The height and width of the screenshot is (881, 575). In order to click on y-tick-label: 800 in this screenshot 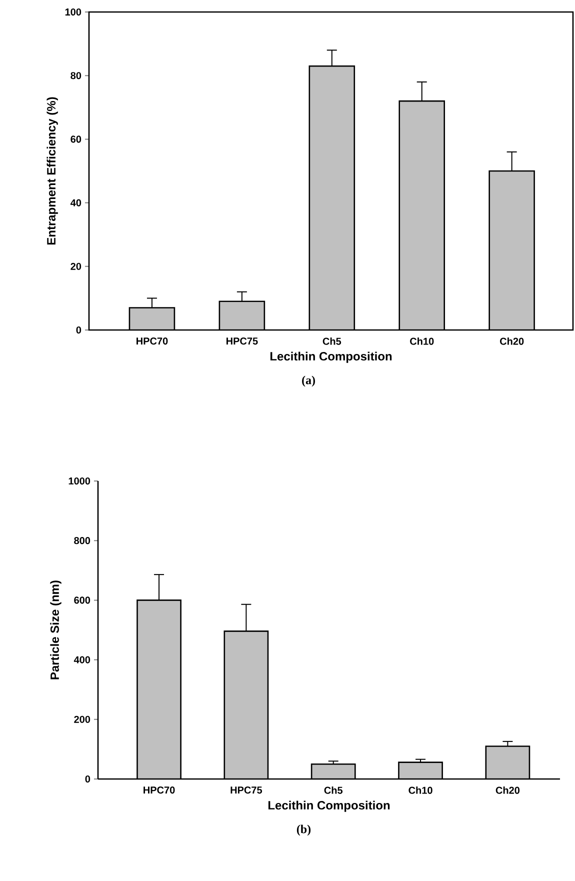, I will do `click(82, 540)`.